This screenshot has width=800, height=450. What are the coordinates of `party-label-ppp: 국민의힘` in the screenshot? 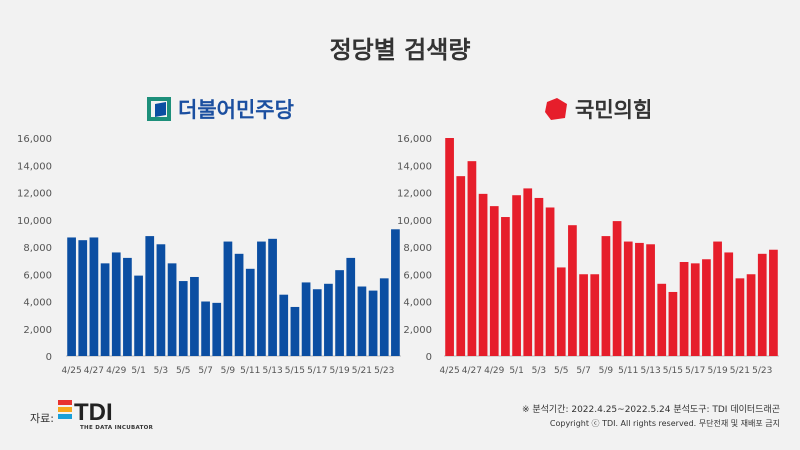 It's located at (597, 109).